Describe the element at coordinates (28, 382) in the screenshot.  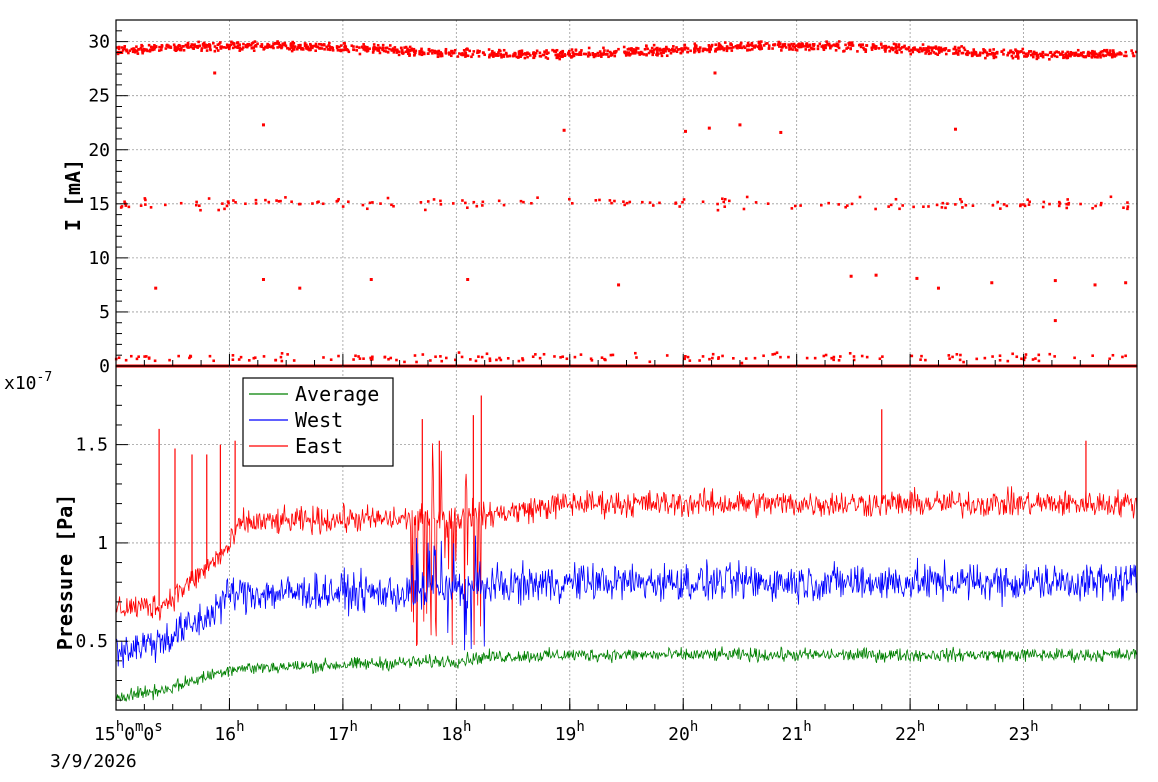
I see `pressure-scale-factor: x10-7` at that location.